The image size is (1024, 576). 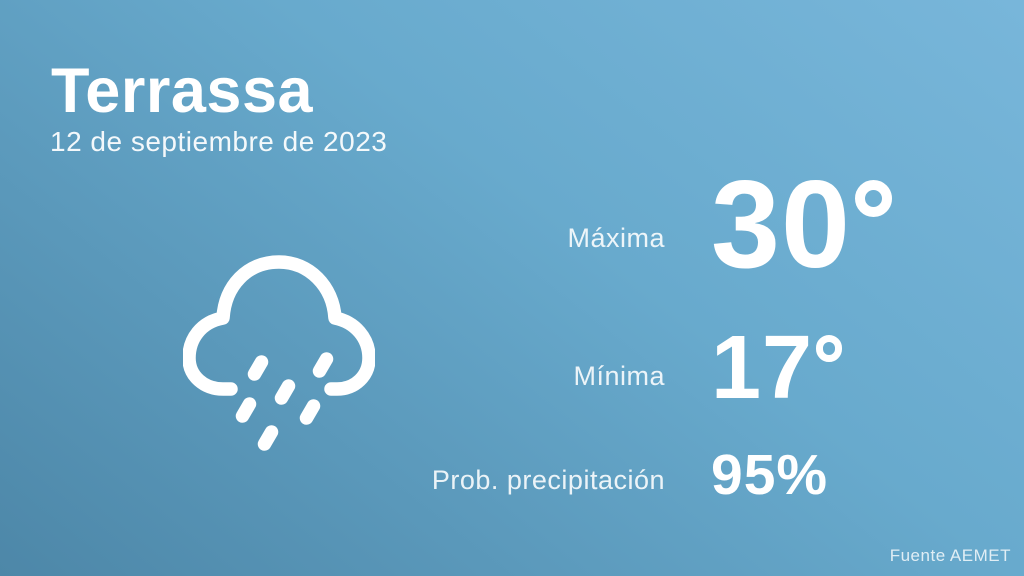 What do you see at coordinates (548, 480) in the screenshot?
I see `precipitation-probability-label: Prob. precipitación` at bounding box center [548, 480].